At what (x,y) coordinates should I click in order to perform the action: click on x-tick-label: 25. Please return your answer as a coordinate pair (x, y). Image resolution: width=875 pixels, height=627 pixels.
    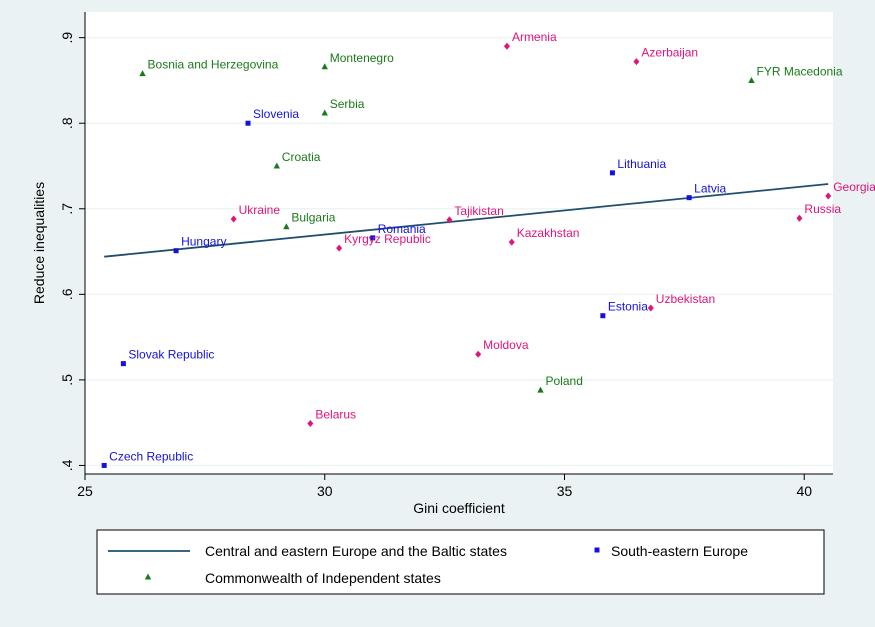
    Looking at the image, I should click on (85, 491).